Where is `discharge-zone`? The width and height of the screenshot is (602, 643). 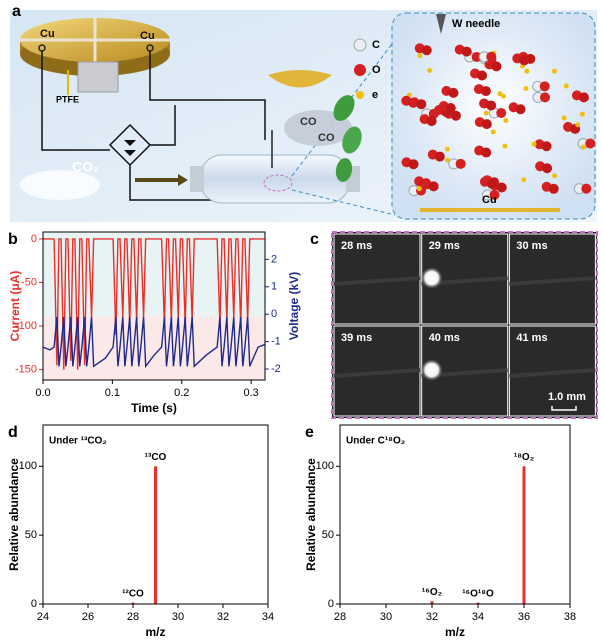 discharge-zone is located at coordinates (278, 183).